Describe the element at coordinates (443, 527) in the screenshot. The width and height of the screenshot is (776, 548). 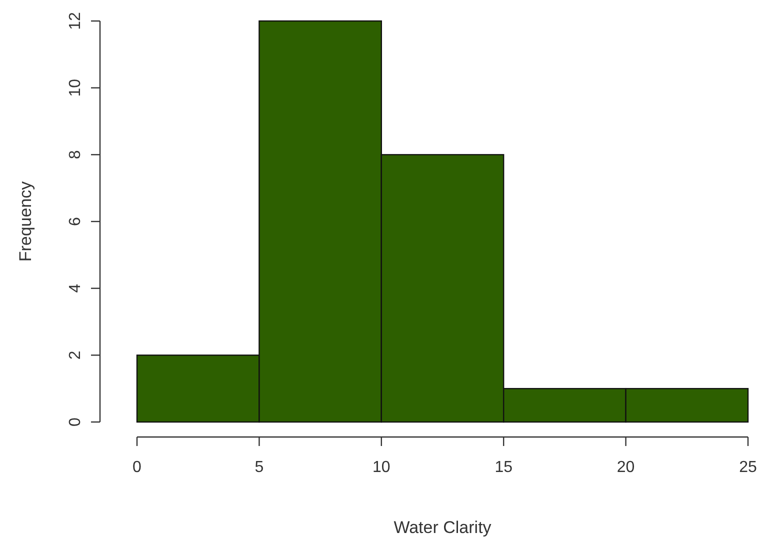
I see `x-axis-title: Water Clarity` at that location.